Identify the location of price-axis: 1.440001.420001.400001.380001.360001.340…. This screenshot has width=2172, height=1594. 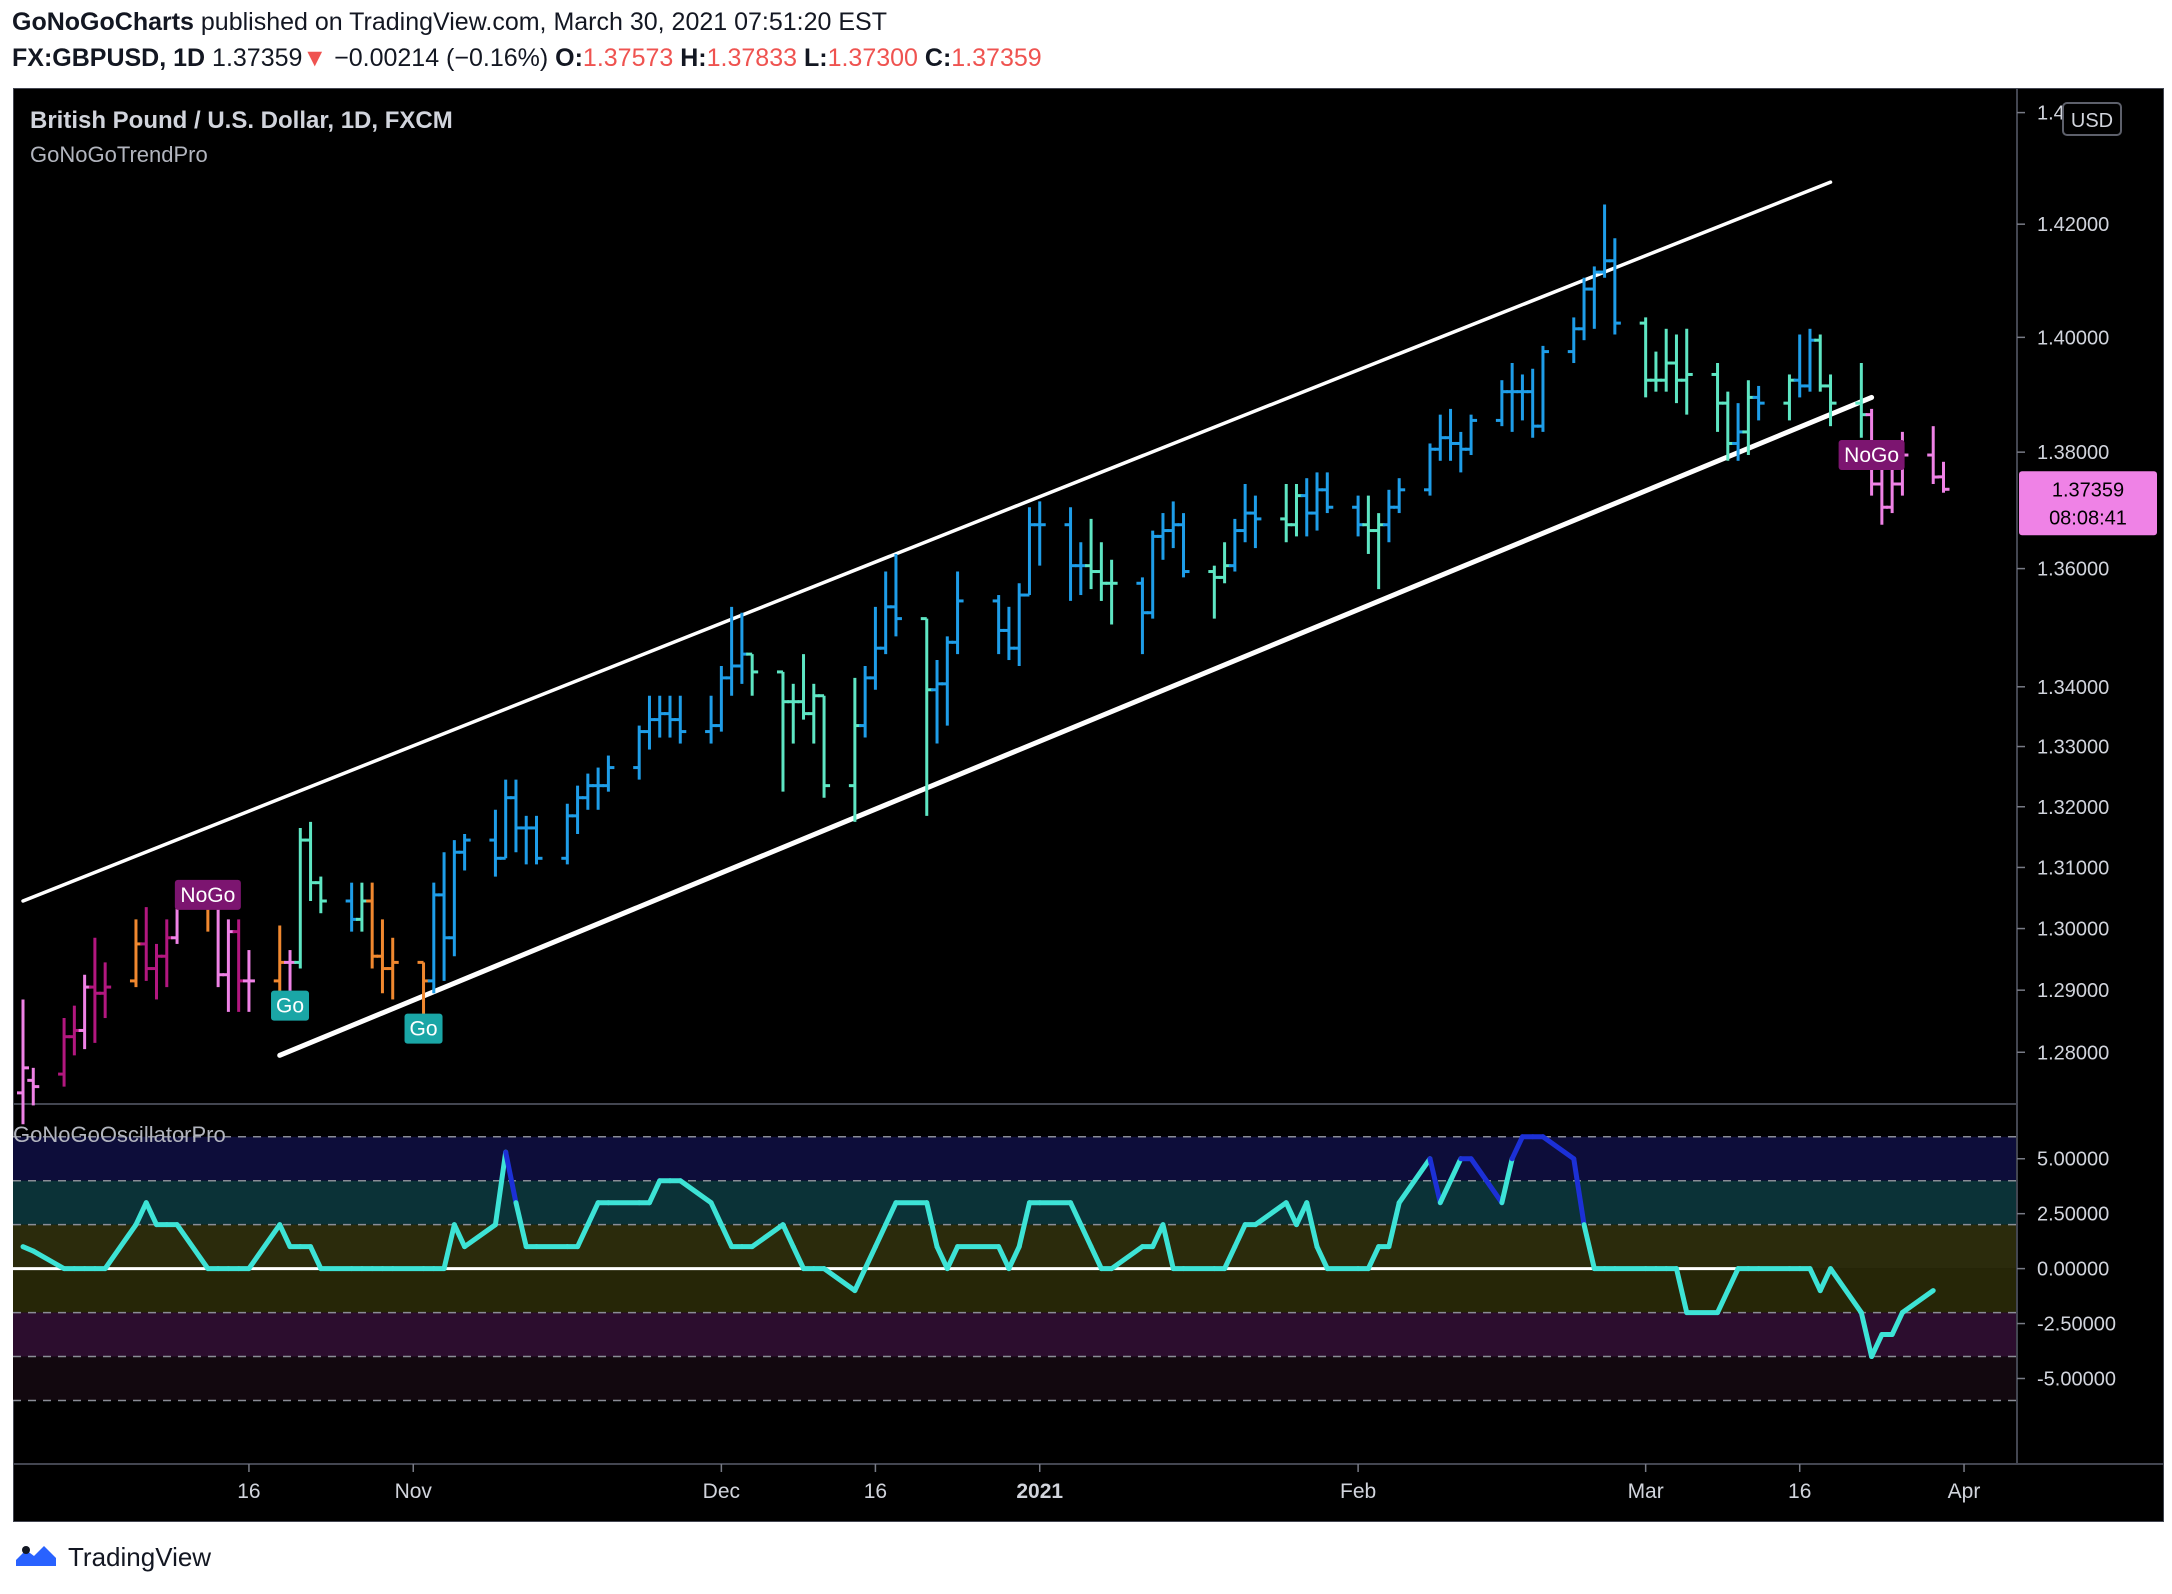
(2063, 584).